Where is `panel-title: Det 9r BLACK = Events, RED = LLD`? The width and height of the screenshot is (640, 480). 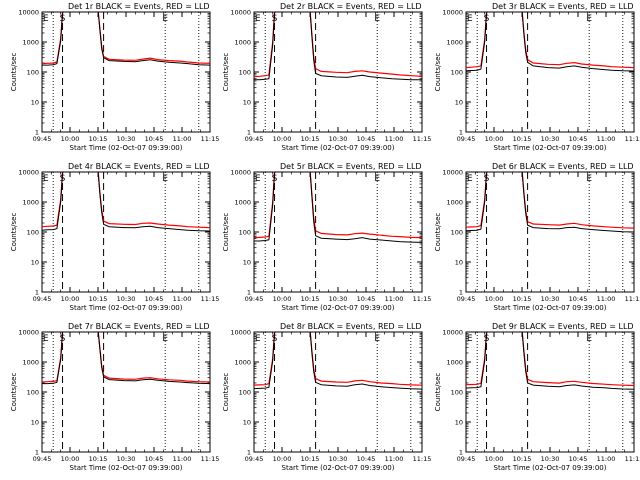
panel-title: Det 9r BLACK = Events, RED = LLD is located at coordinates (563, 326).